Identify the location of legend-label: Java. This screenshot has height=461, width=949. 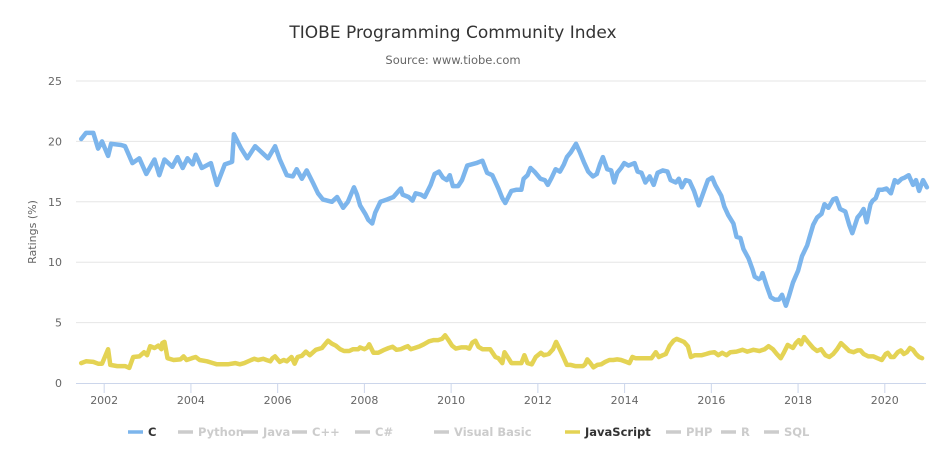
(276, 432).